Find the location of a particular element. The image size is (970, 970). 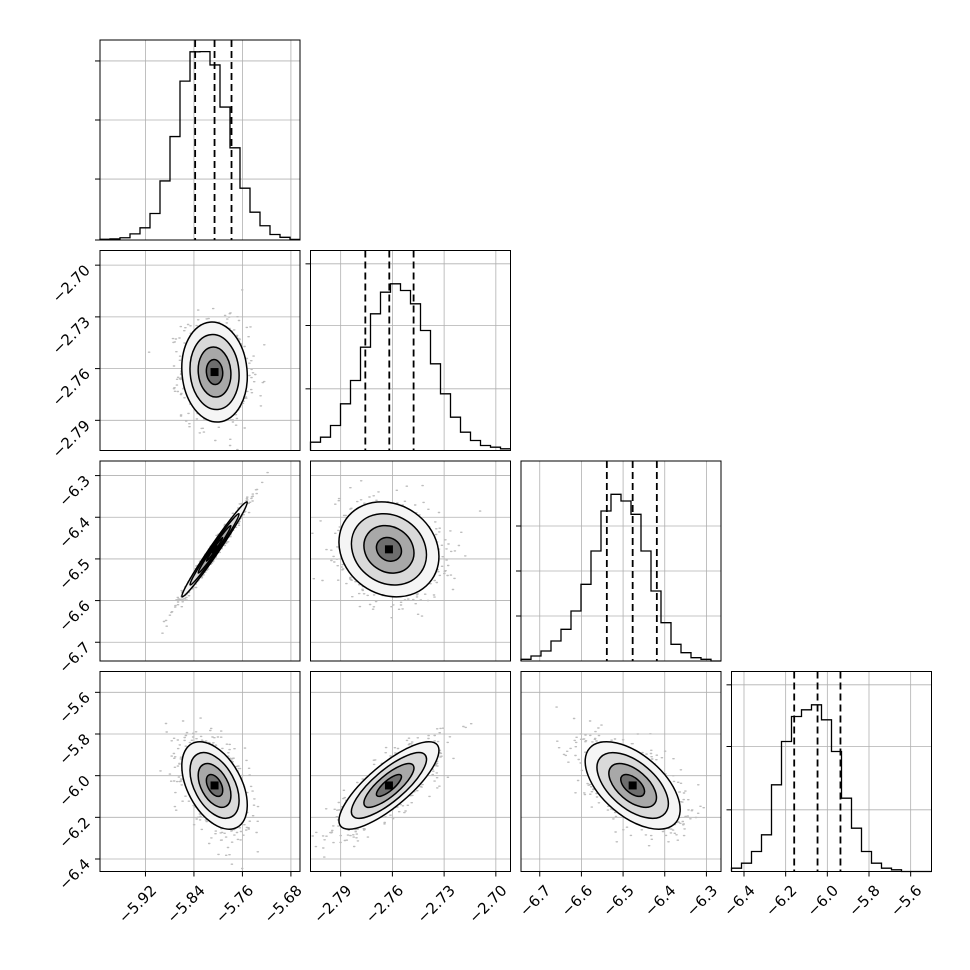

x-tick-label: −2.70 is located at coordinates (487, 904).